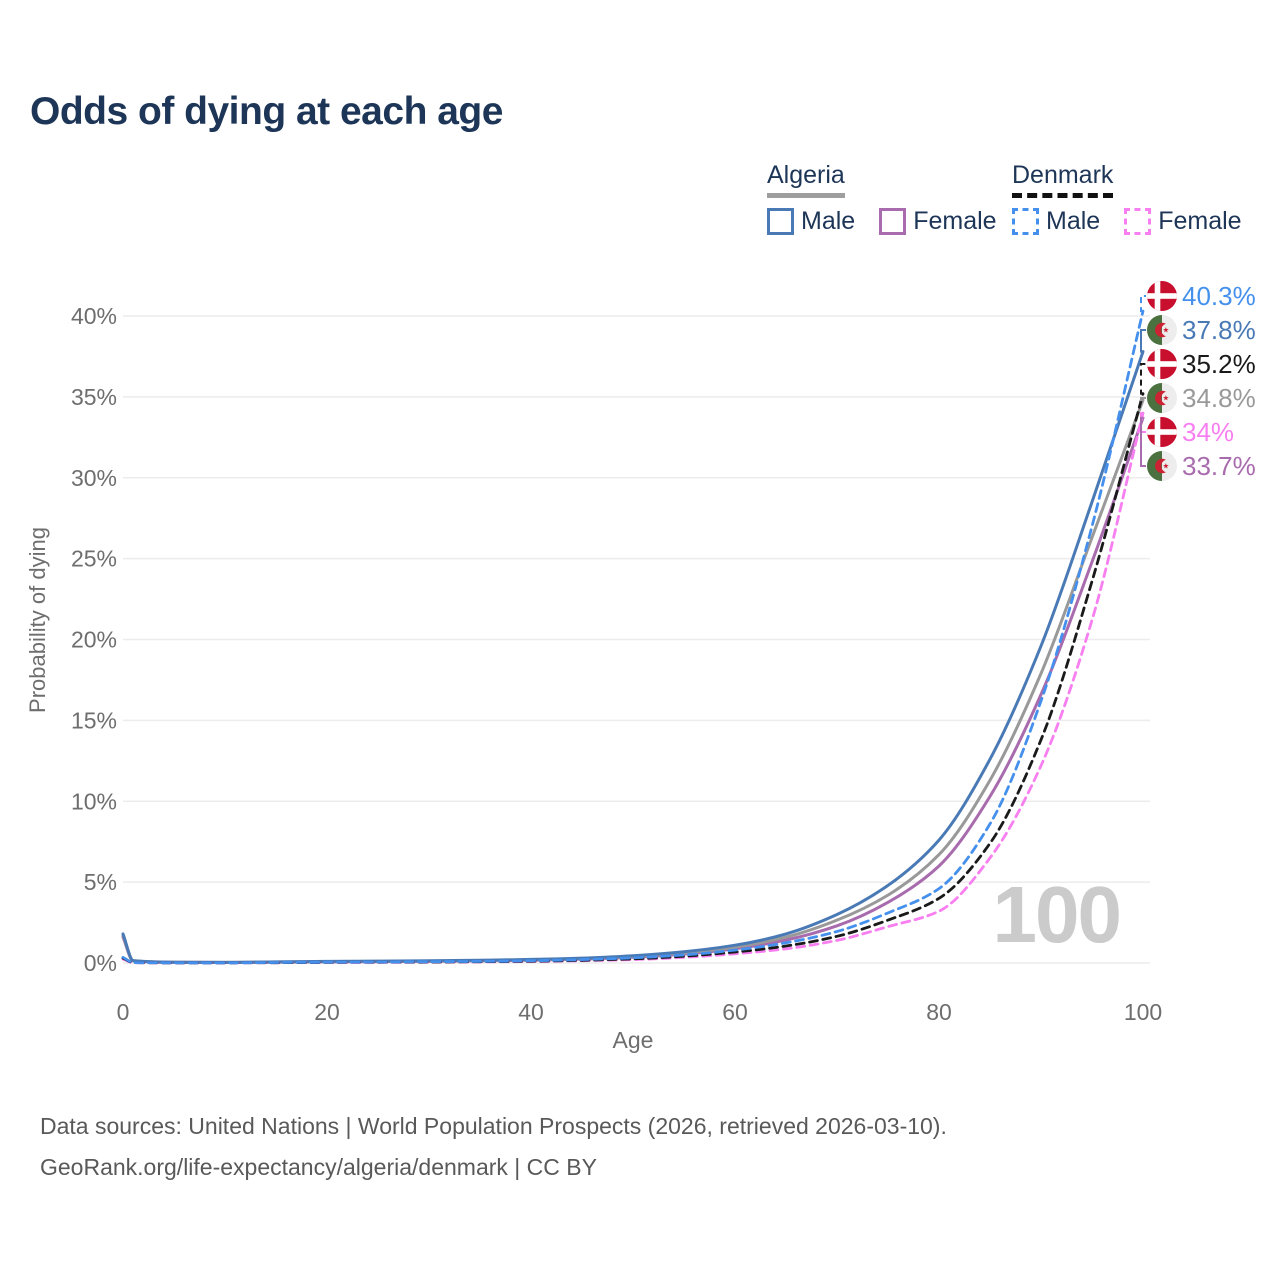 The height and width of the screenshot is (1280, 1280). I want to click on x-tick-label: 100, so click(1143, 1012).